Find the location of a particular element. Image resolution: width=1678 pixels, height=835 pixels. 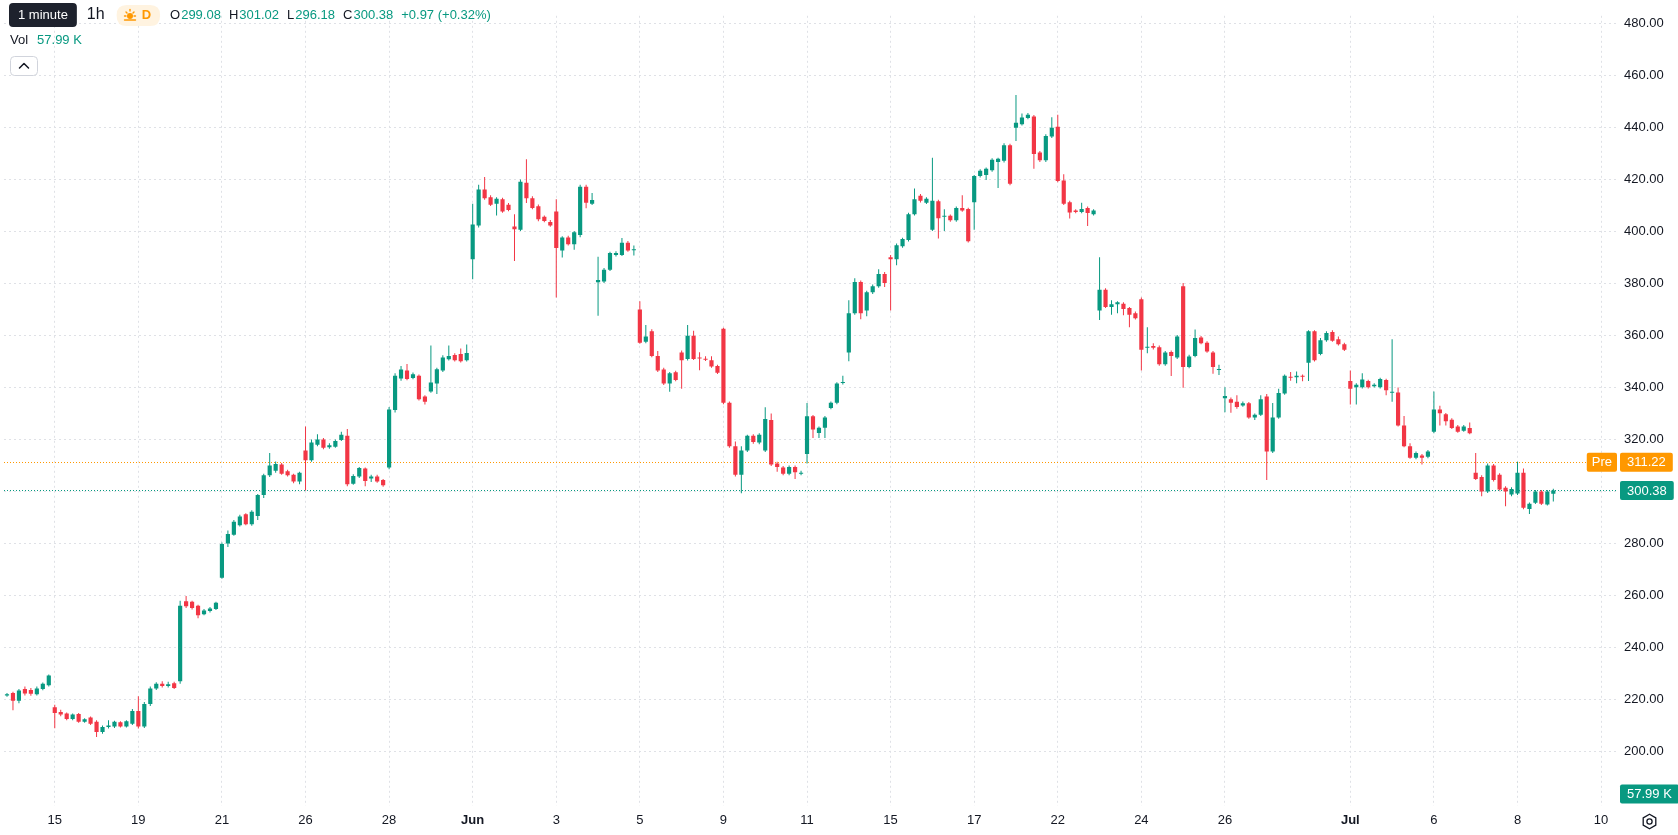

y-tick-label: 280.00 is located at coordinates (1644, 543).